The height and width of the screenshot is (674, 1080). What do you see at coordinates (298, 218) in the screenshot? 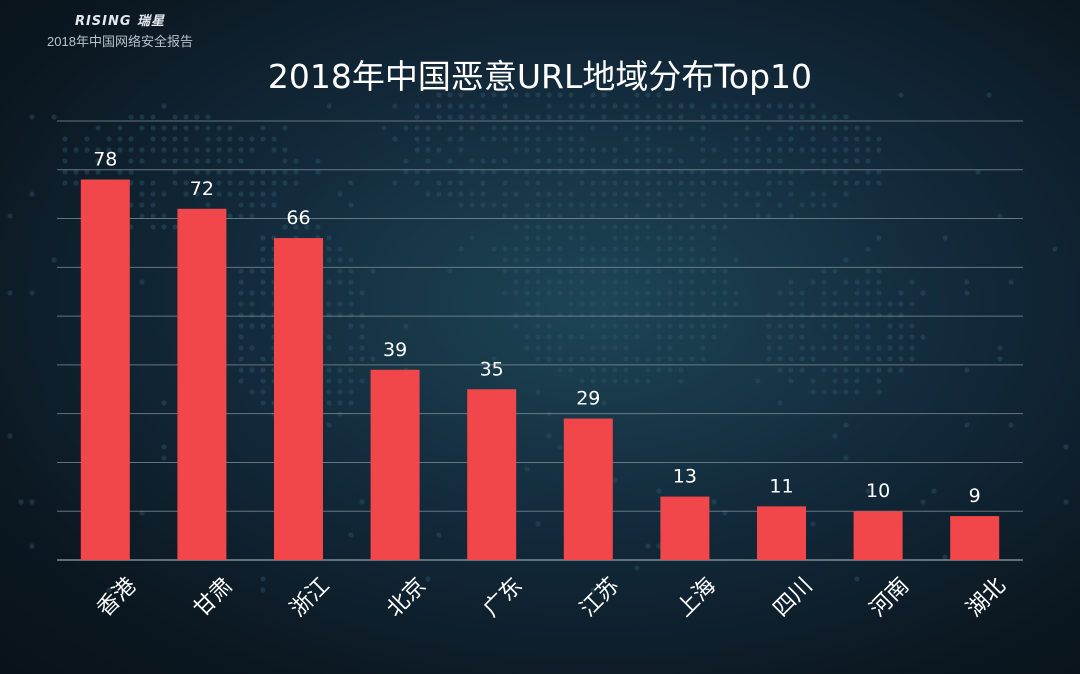
I see `data-label-3: 66` at bounding box center [298, 218].